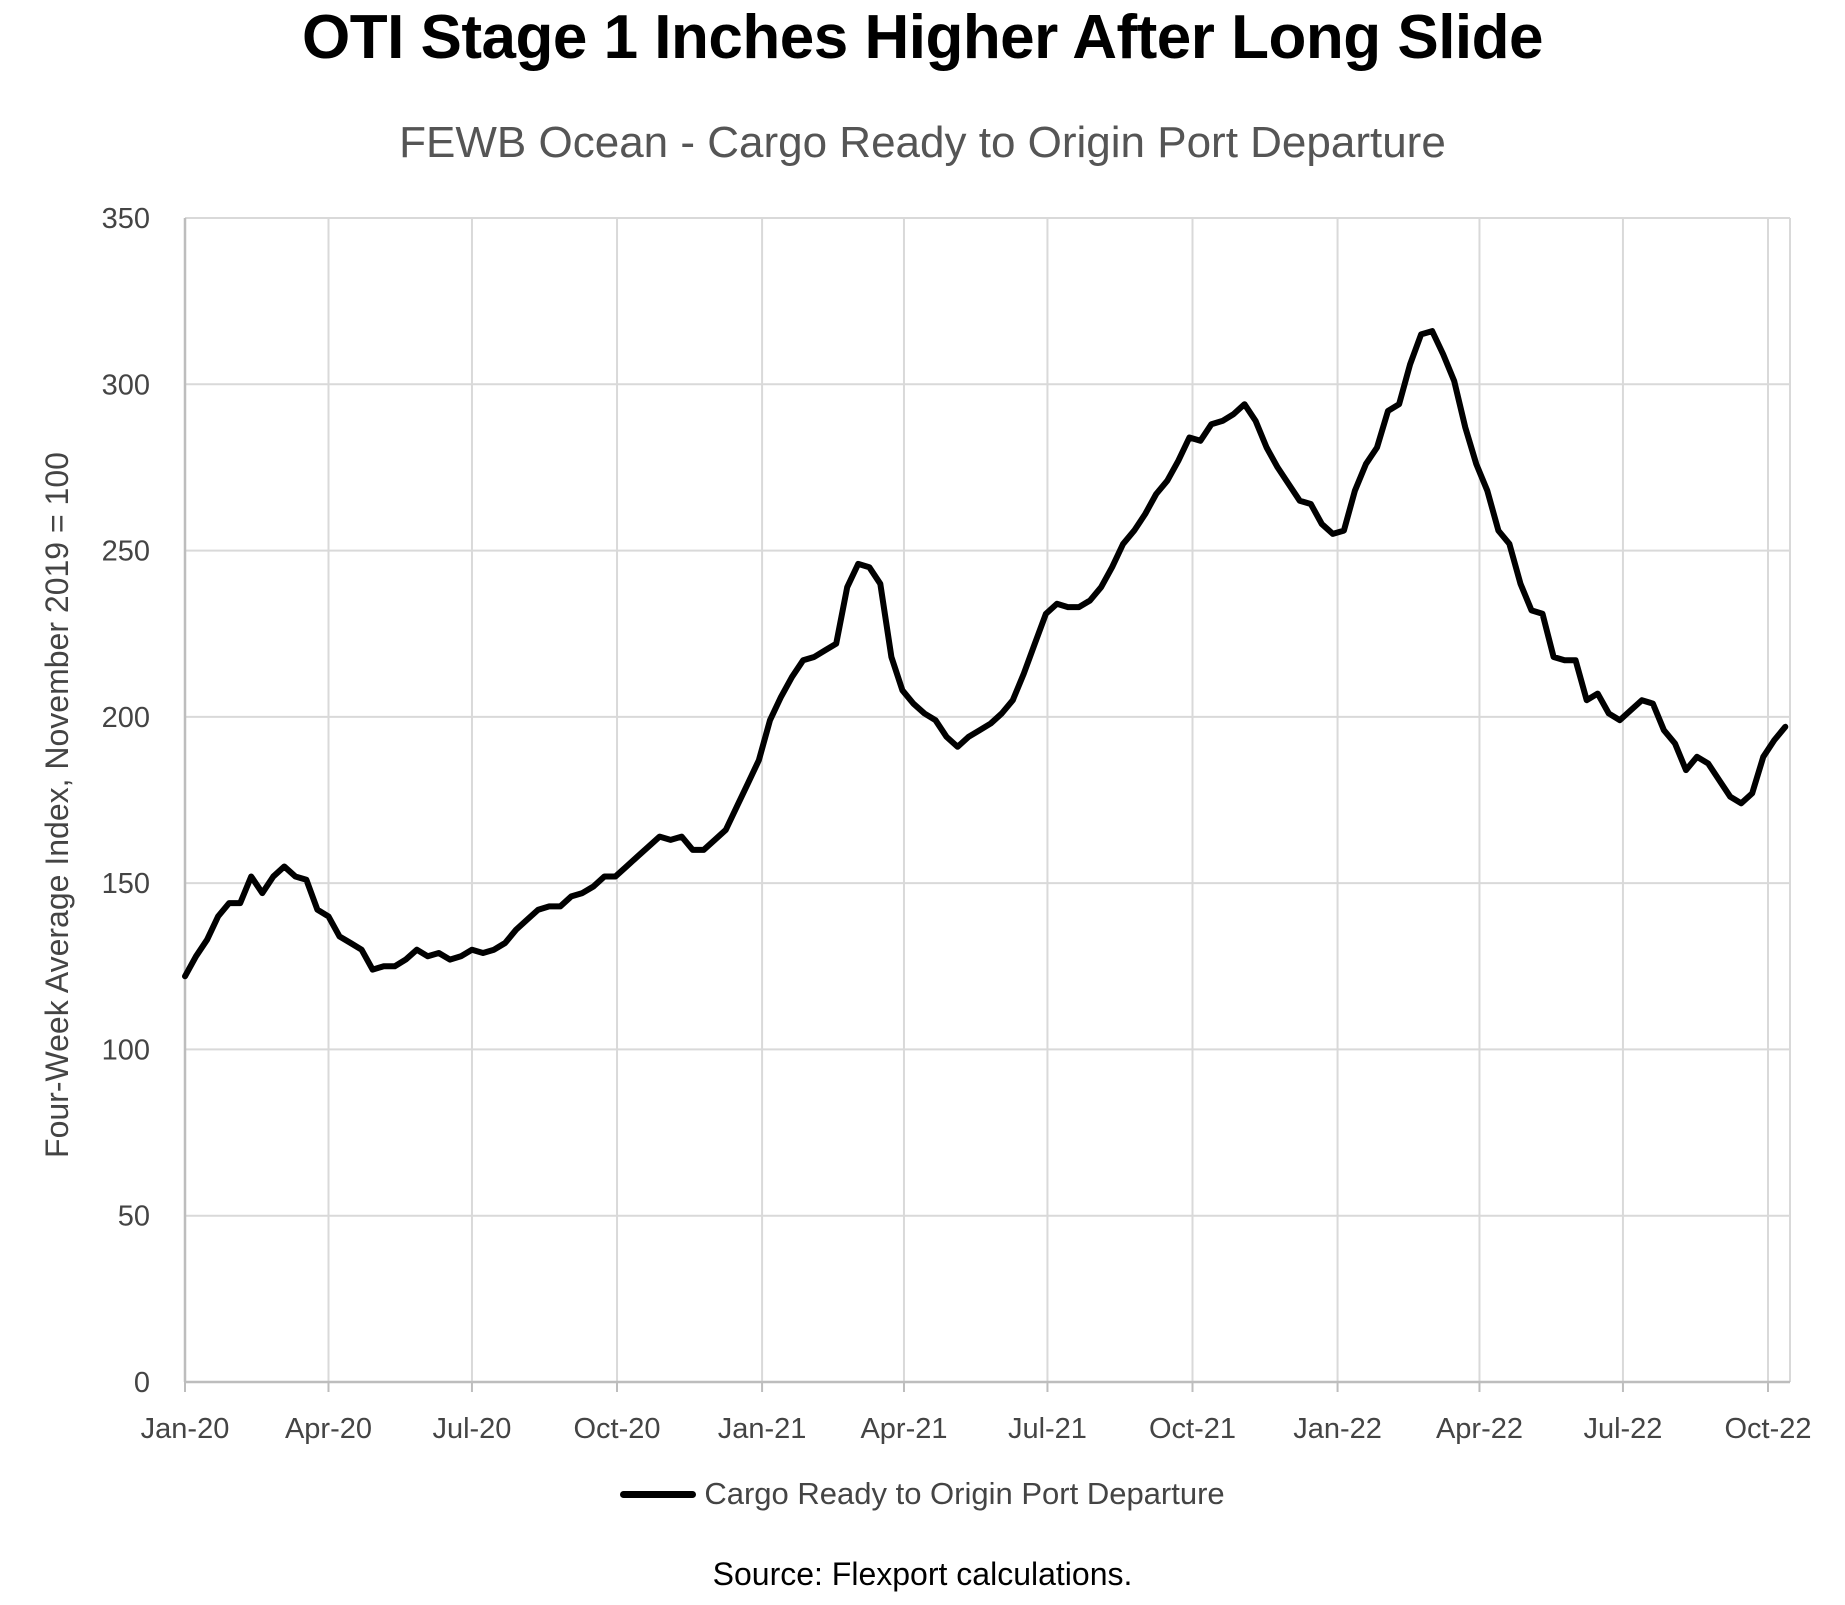 Image resolution: width=1845 pixels, height=1605 pixels. Describe the element at coordinates (1622, 1429) in the screenshot. I see `x-tick-label-Jul-22: Jul-22` at that location.